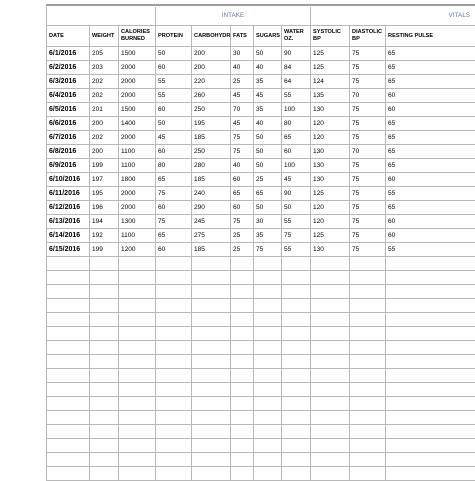 This screenshot has width=475, height=481. Describe the element at coordinates (211, 222) in the screenshot. I see `value-cell: 245` at that location.